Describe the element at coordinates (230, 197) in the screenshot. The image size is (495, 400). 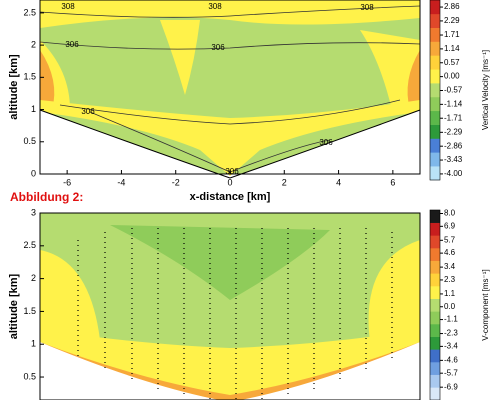
I see `x-axis-label: x-distance [km]` at that location.